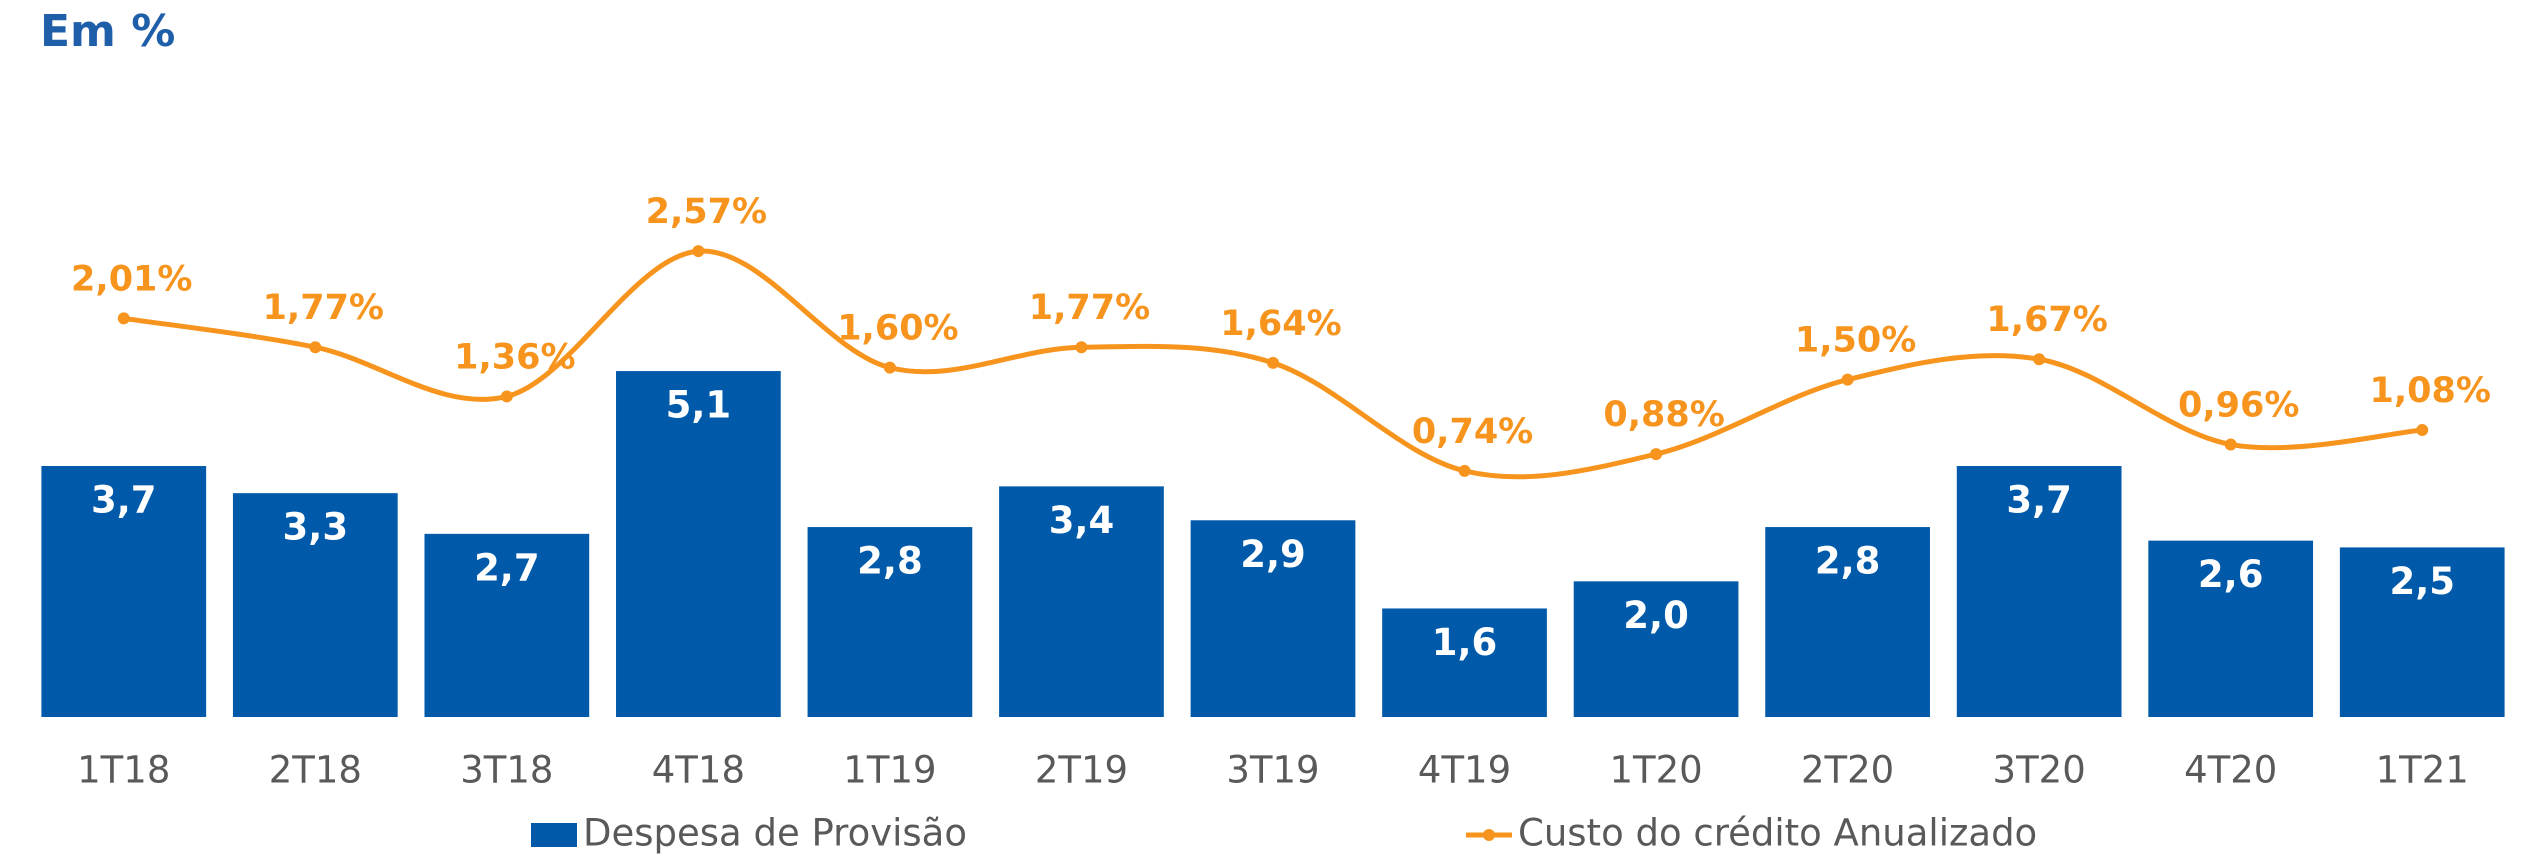  What do you see at coordinates (554, 835) in the screenshot?
I see `legend-swatch` at bounding box center [554, 835].